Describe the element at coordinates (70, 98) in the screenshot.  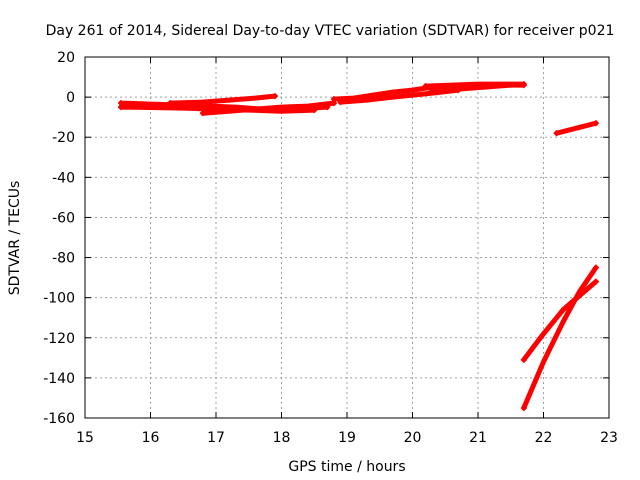
I see `y-tick-label: 0` at that location.